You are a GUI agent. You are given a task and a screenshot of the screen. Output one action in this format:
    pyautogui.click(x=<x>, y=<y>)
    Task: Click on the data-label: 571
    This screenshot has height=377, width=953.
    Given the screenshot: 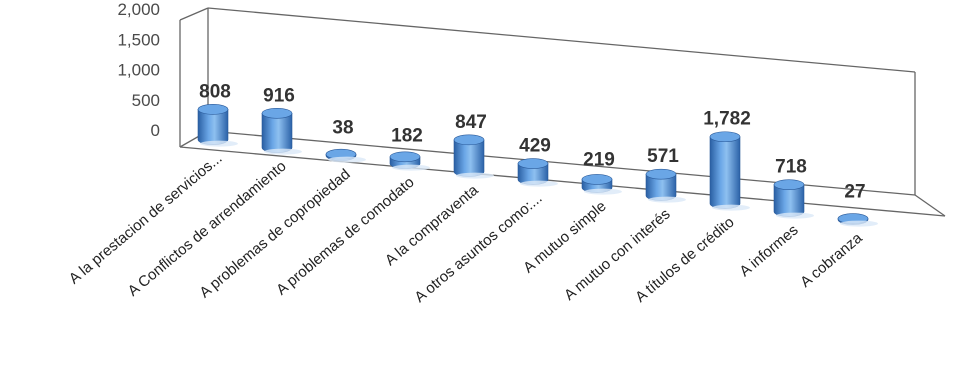 What is the action you would take?
    pyautogui.click(x=663, y=156)
    